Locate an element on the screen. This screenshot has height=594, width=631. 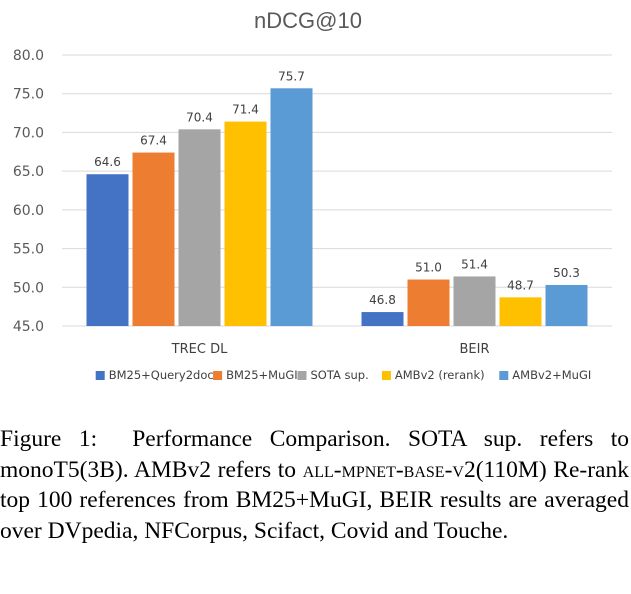
y-tick-label: 65.0 is located at coordinates (28, 172).